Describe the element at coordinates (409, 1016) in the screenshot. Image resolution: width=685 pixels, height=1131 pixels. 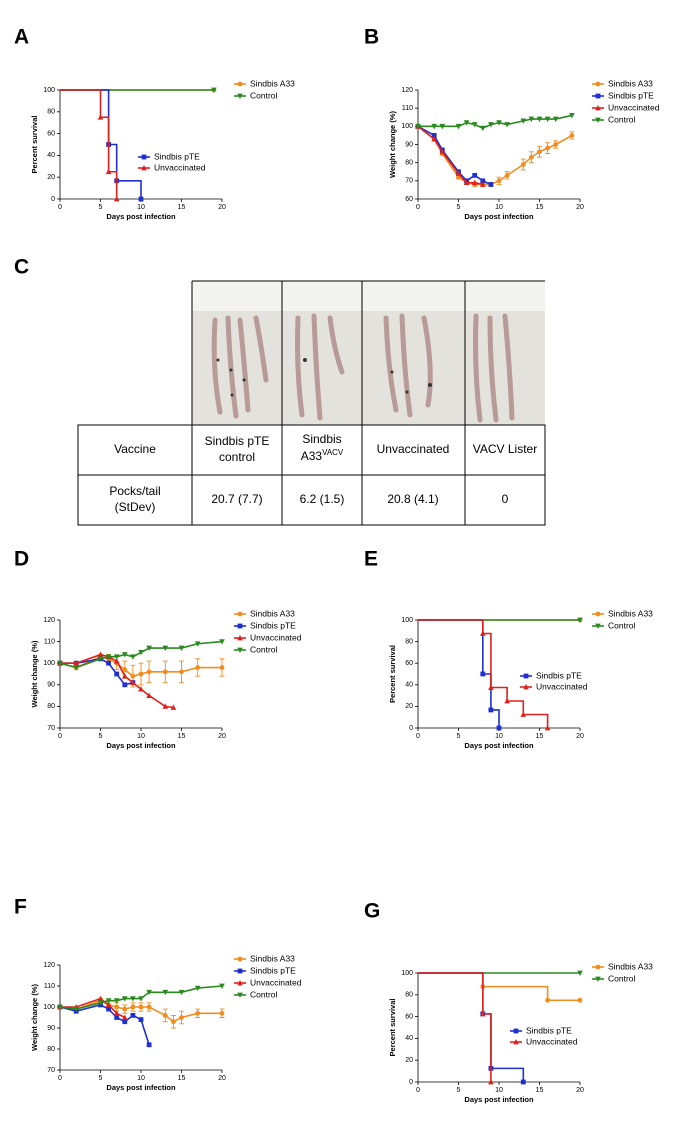
I see `y-tick-label: 60` at that location.